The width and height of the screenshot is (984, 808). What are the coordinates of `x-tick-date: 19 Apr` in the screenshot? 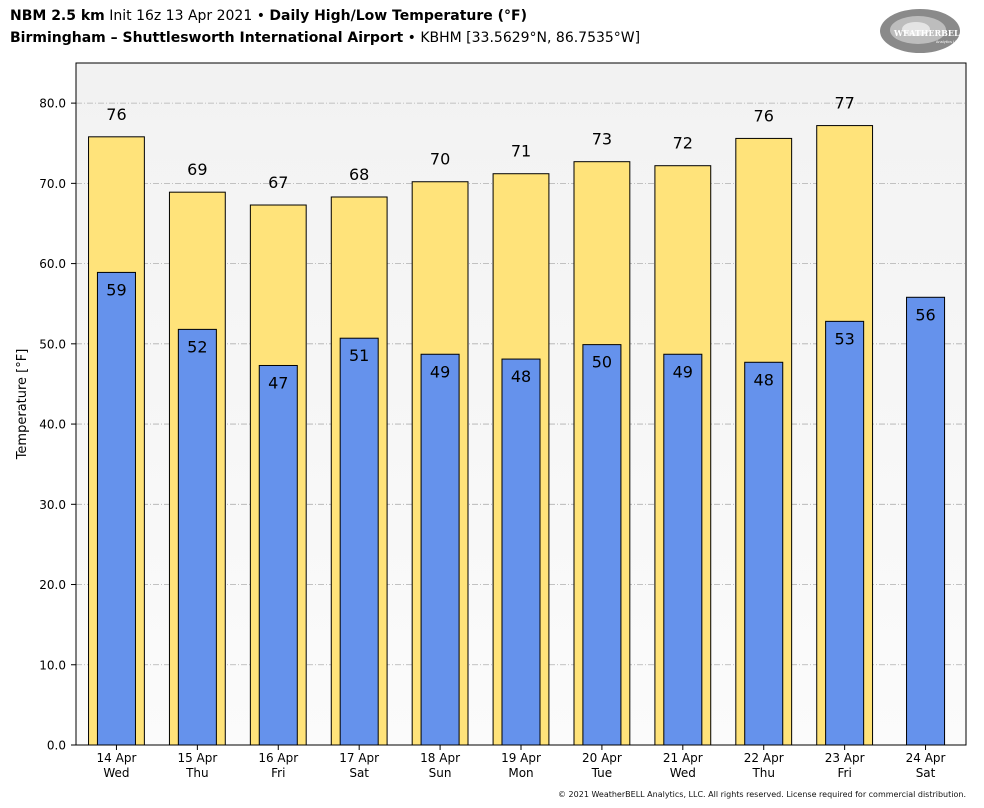 It's located at (521, 758).